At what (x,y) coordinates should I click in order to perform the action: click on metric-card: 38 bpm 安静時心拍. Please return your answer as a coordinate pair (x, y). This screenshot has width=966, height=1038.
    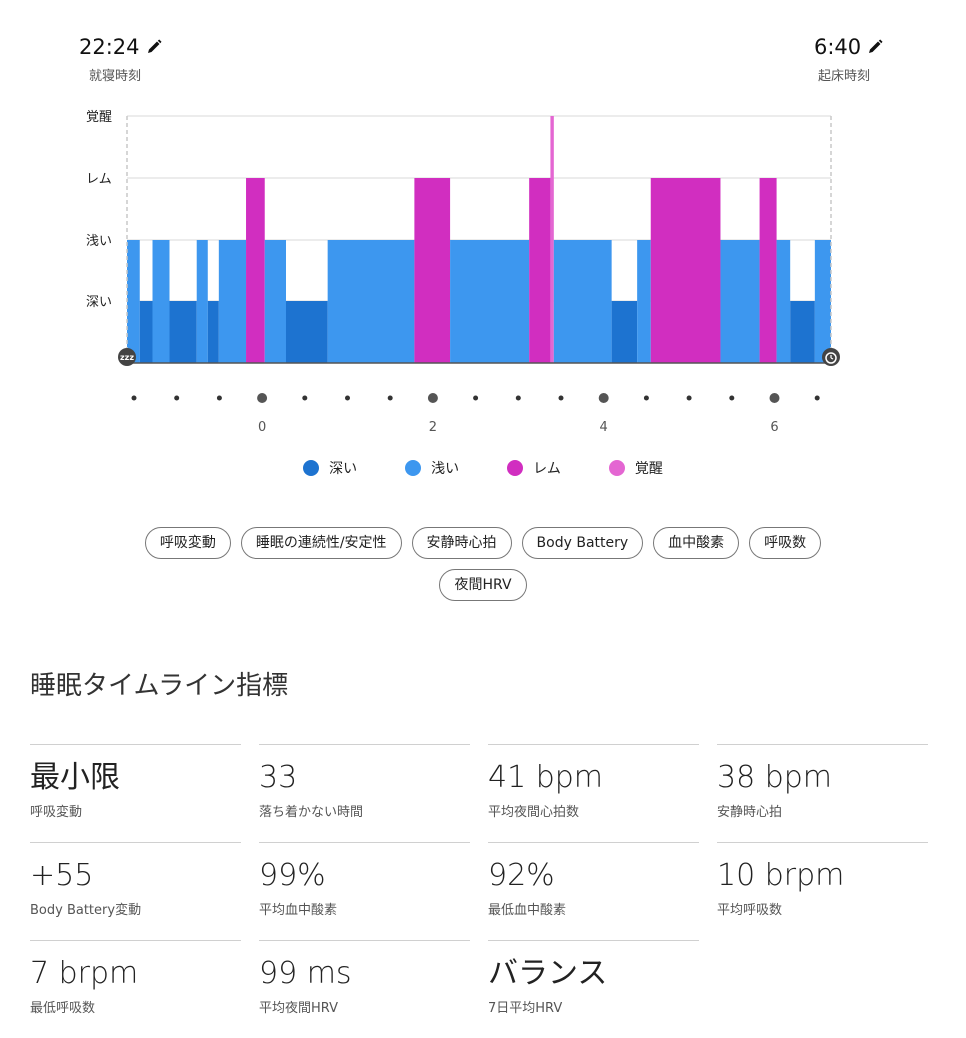
    Looking at the image, I should click on (822, 793).